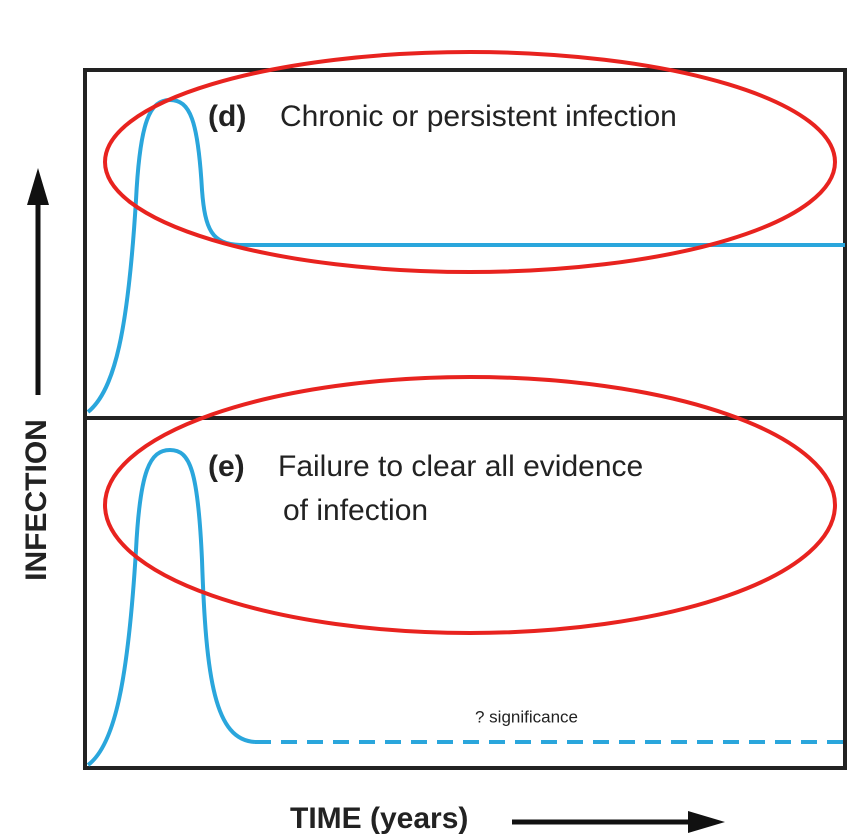 The height and width of the screenshot is (840, 854). What do you see at coordinates (226, 466) in the screenshot?
I see `panel-letter: (e)` at bounding box center [226, 466].